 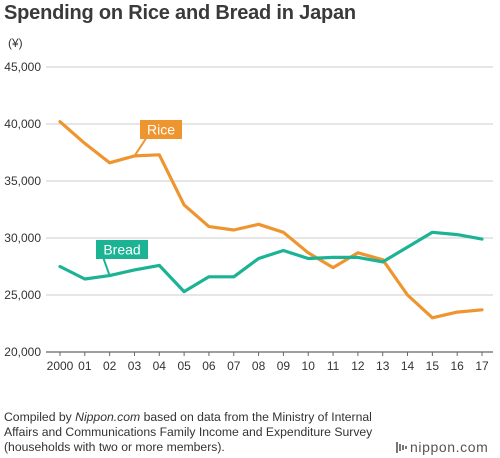 I want to click on bread-series-label: Bread, so click(x=121, y=250).